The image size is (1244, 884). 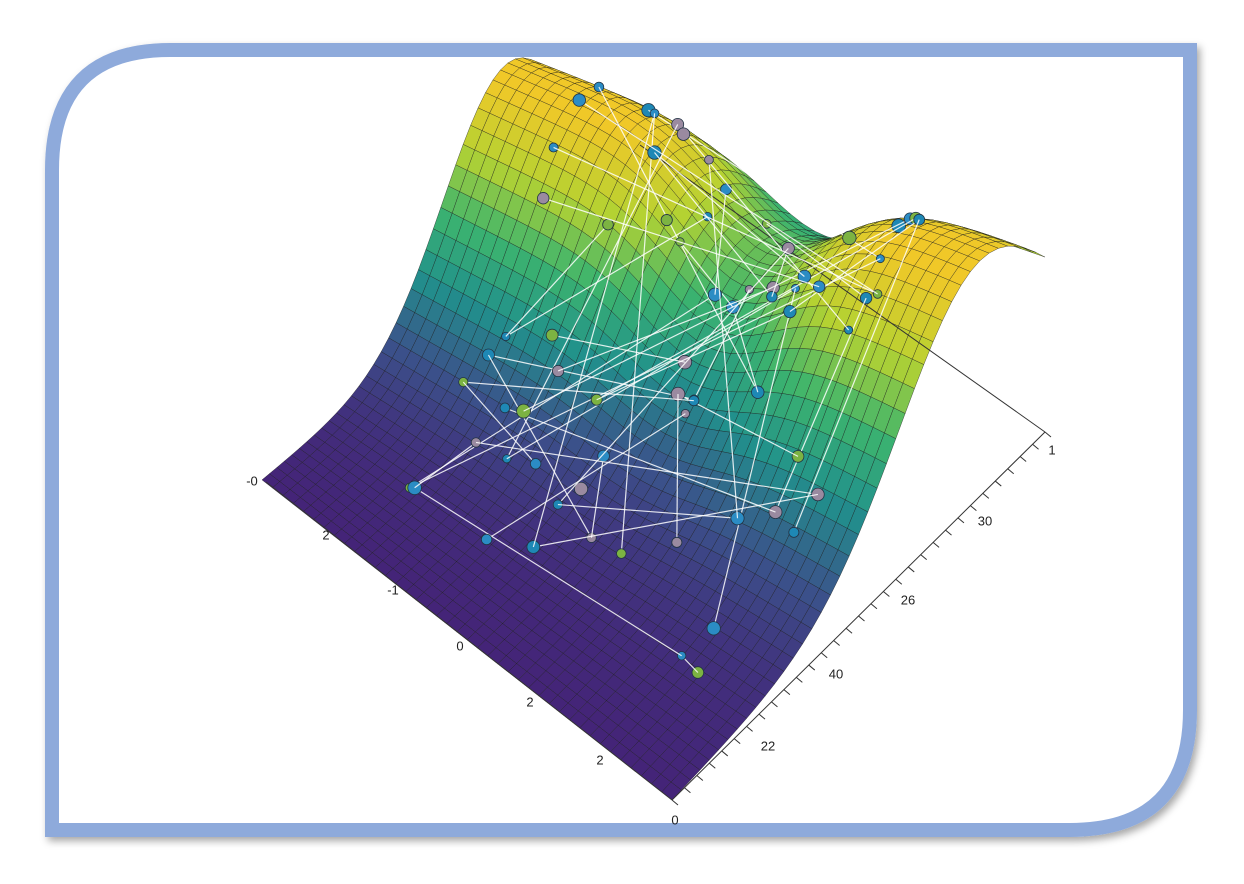 I want to click on left-axis, so click(x=469, y=641).